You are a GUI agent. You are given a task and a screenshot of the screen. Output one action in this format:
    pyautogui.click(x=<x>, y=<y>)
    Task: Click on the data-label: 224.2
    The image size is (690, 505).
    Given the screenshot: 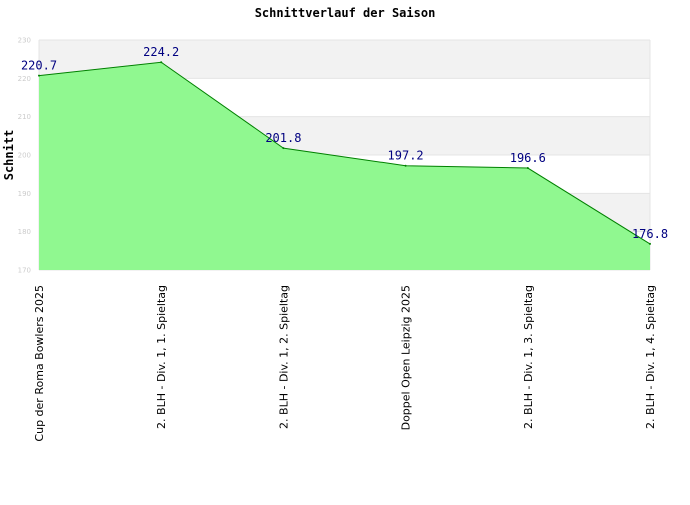 What is the action you would take?
    pyautogui.click(x=161, y=52)
    